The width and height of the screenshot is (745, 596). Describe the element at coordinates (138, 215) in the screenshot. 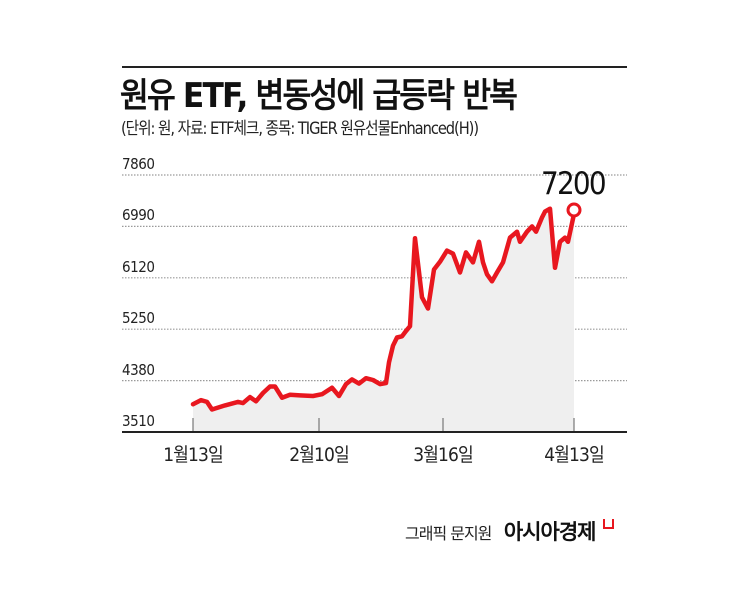

I see `y-tick-label: 6990` at that location.